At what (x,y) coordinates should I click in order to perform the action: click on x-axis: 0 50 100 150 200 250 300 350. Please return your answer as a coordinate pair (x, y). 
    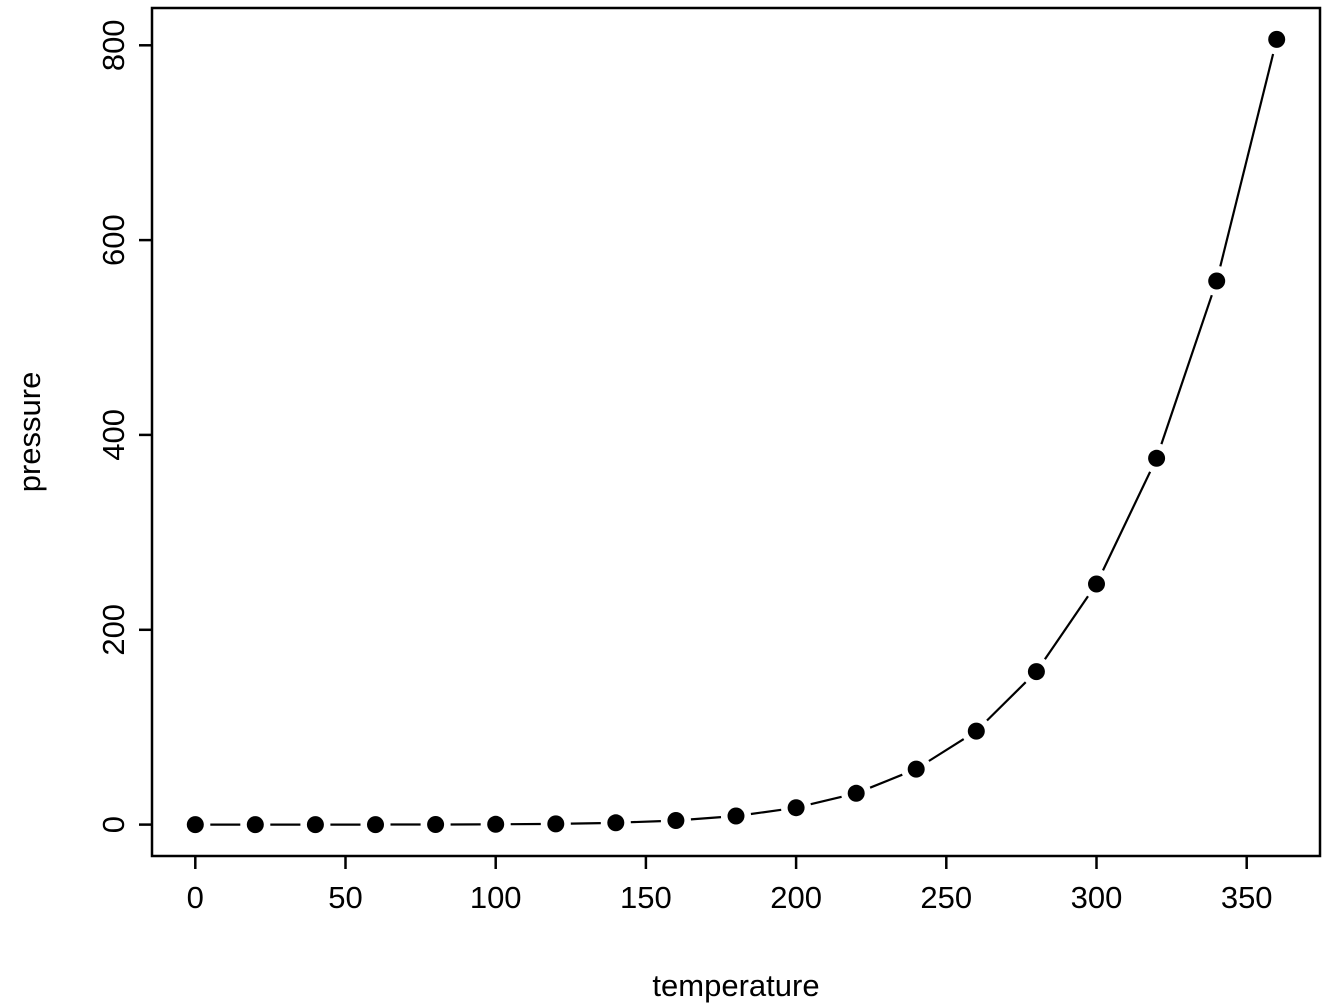
    Looking at the image, I should click on (730, 885).